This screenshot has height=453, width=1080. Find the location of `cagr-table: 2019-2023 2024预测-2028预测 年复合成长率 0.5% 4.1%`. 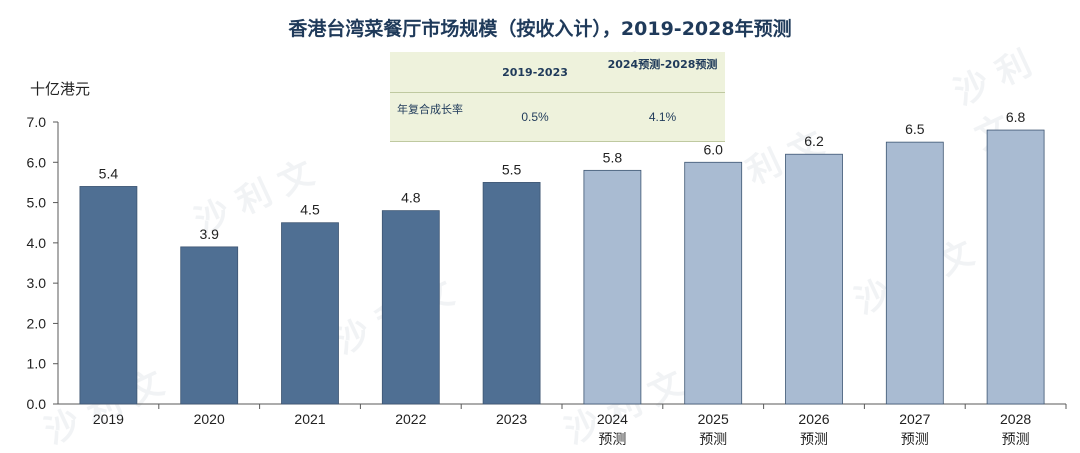

cagr-table: 2019-2023 2024预测-2028预测 年复合成长率 0.5% 4.1% is located at coordinates (557, 97).